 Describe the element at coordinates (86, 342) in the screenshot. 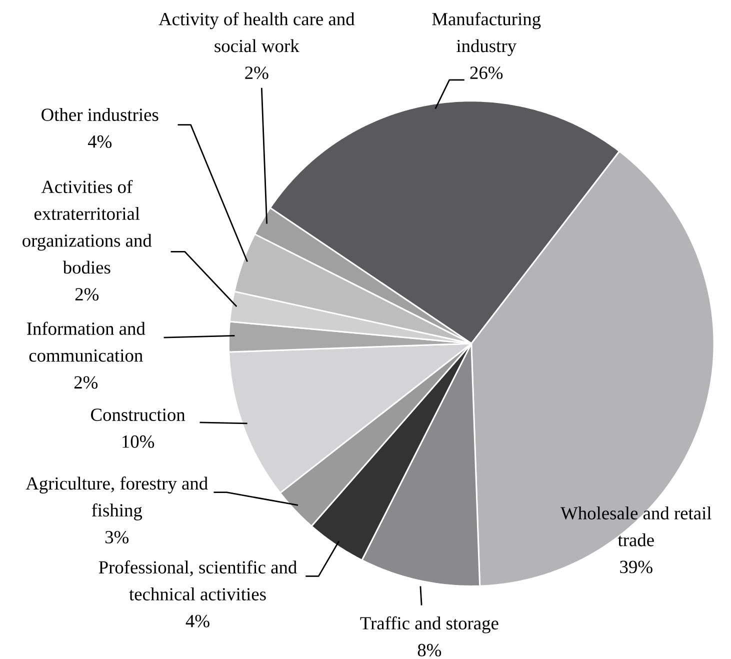

I see `slice-label: Information and communication` at that location.